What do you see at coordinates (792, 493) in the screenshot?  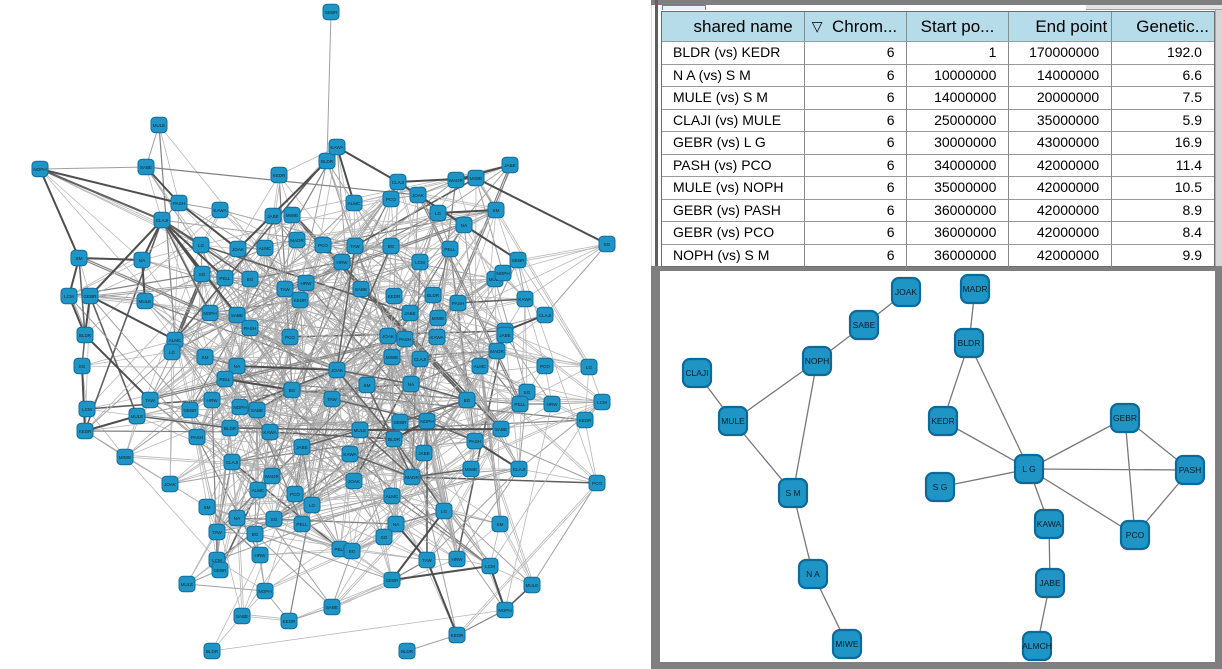 I see `svg-text: S M` at bounding box center [792, 493].